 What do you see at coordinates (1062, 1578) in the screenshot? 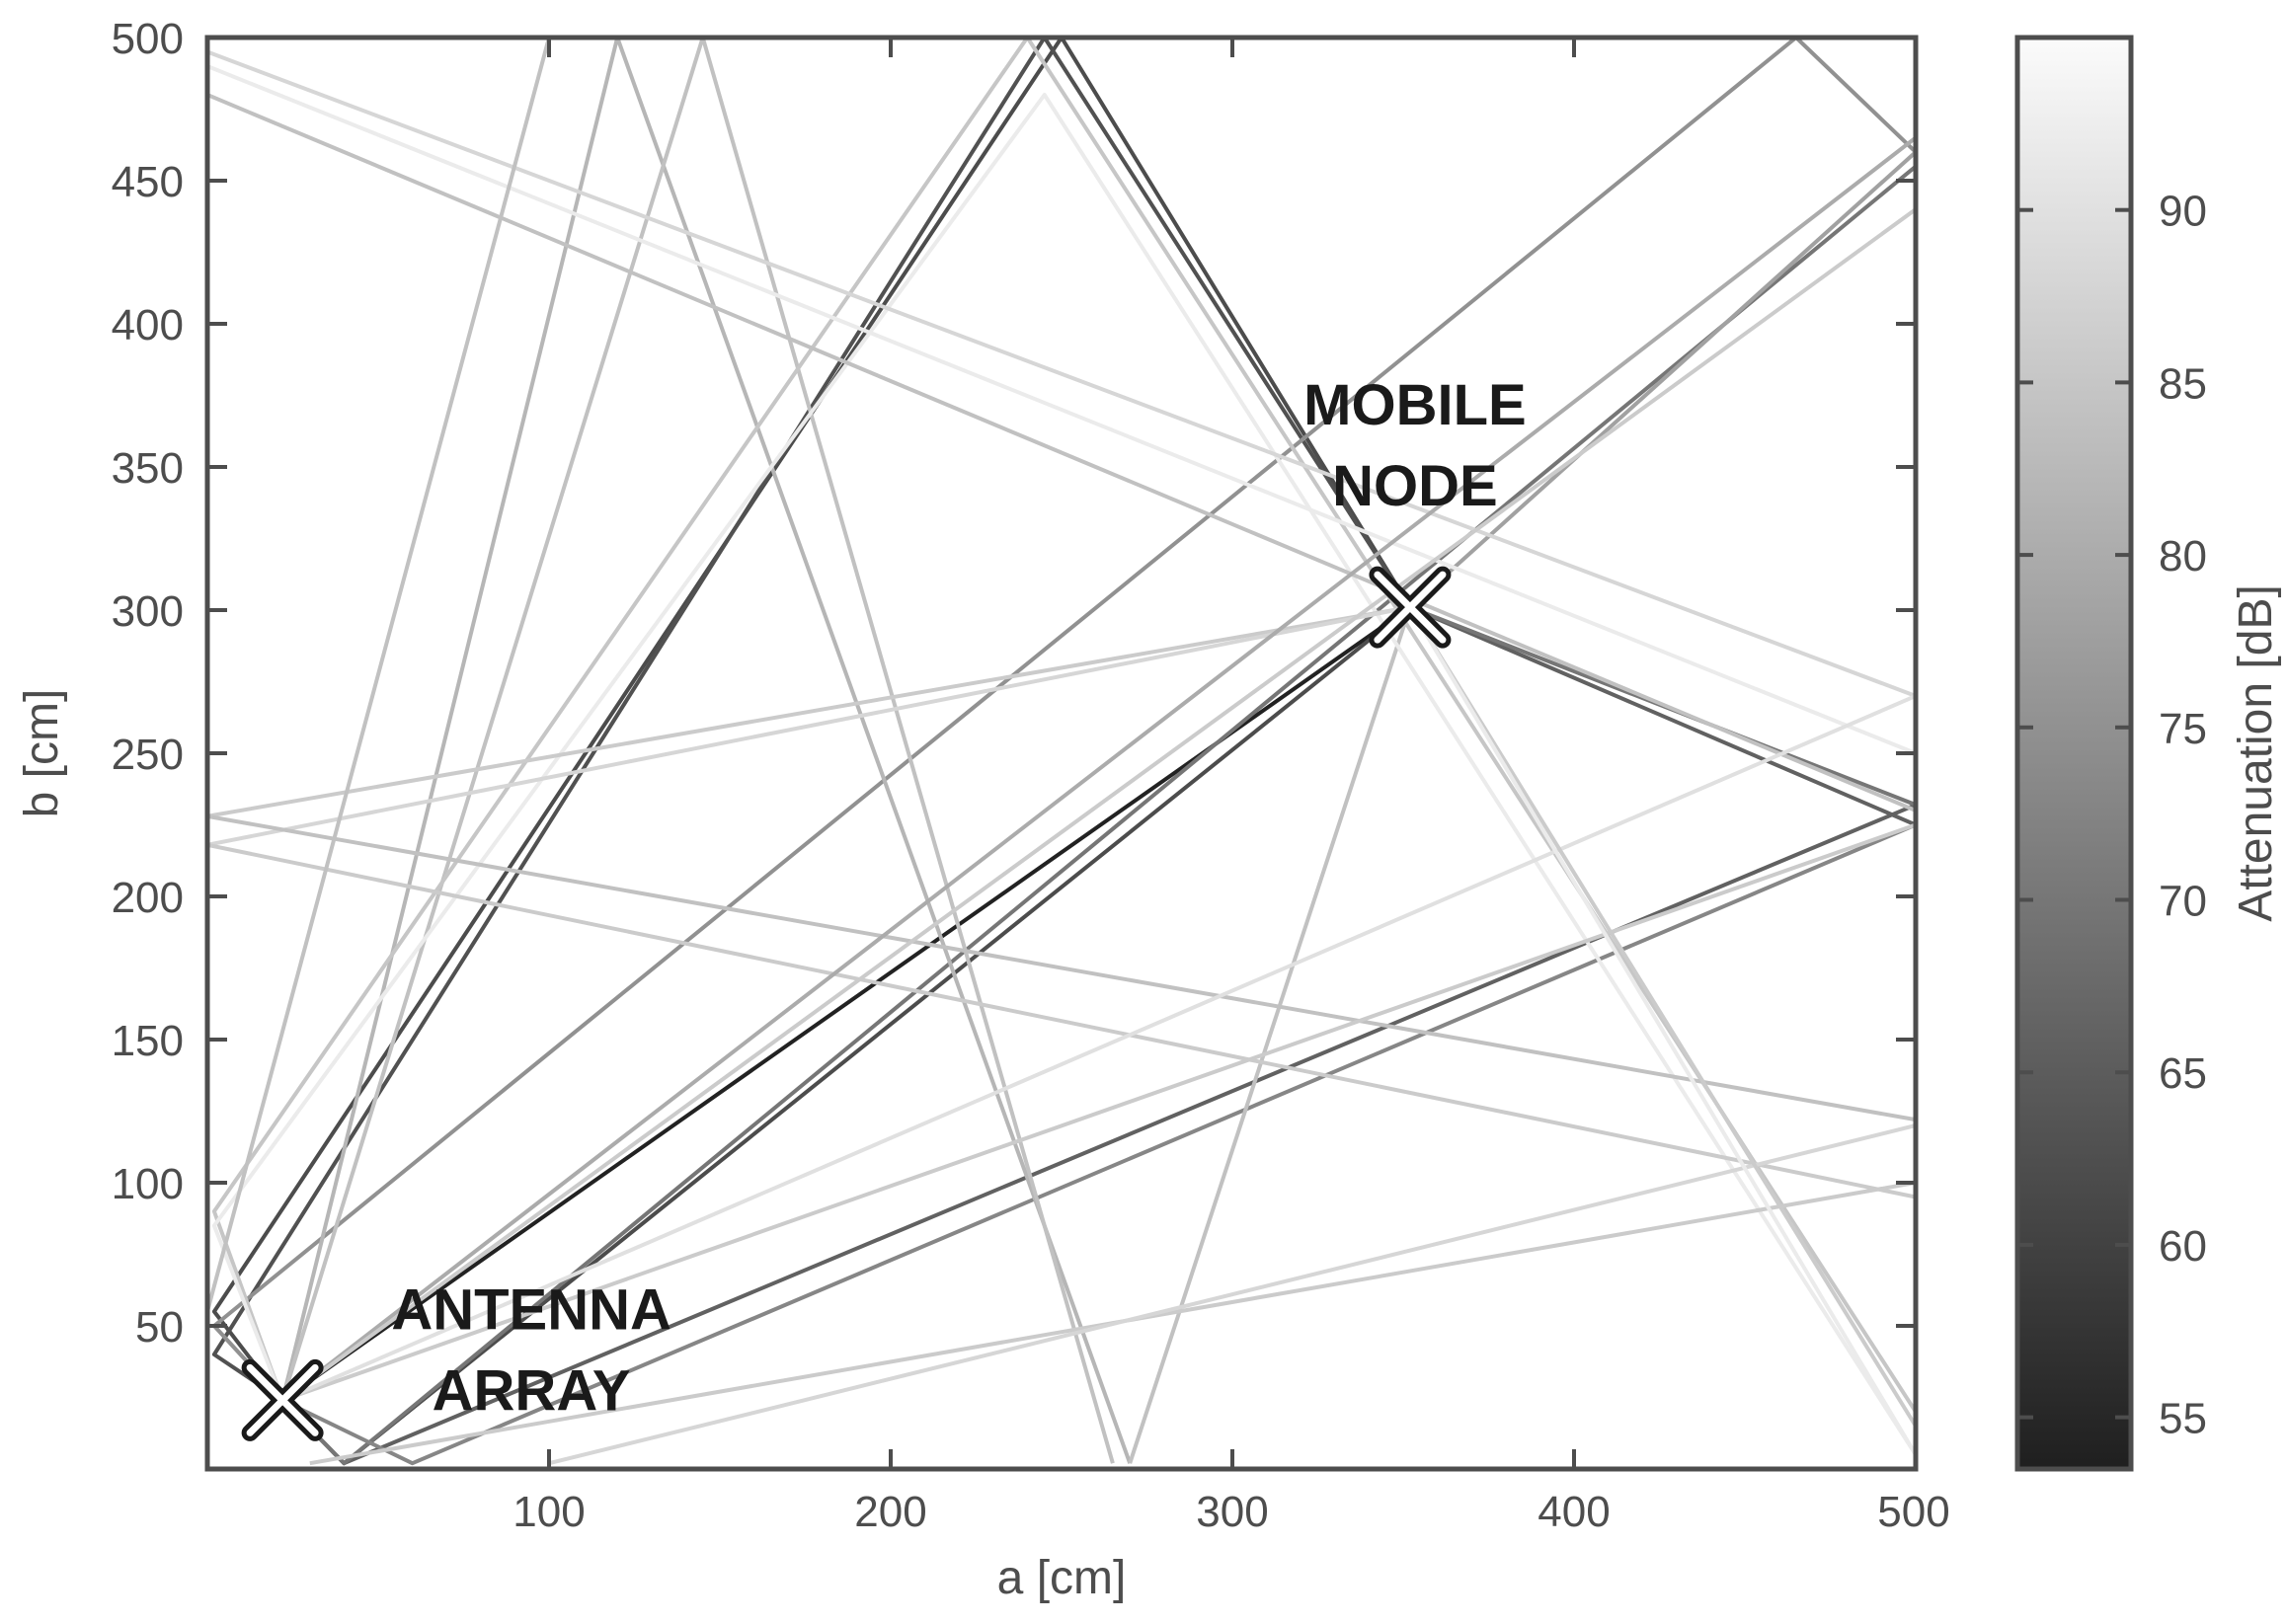
I see `x-axis-title: a [cm]` at bounding box center [1062, 1578].